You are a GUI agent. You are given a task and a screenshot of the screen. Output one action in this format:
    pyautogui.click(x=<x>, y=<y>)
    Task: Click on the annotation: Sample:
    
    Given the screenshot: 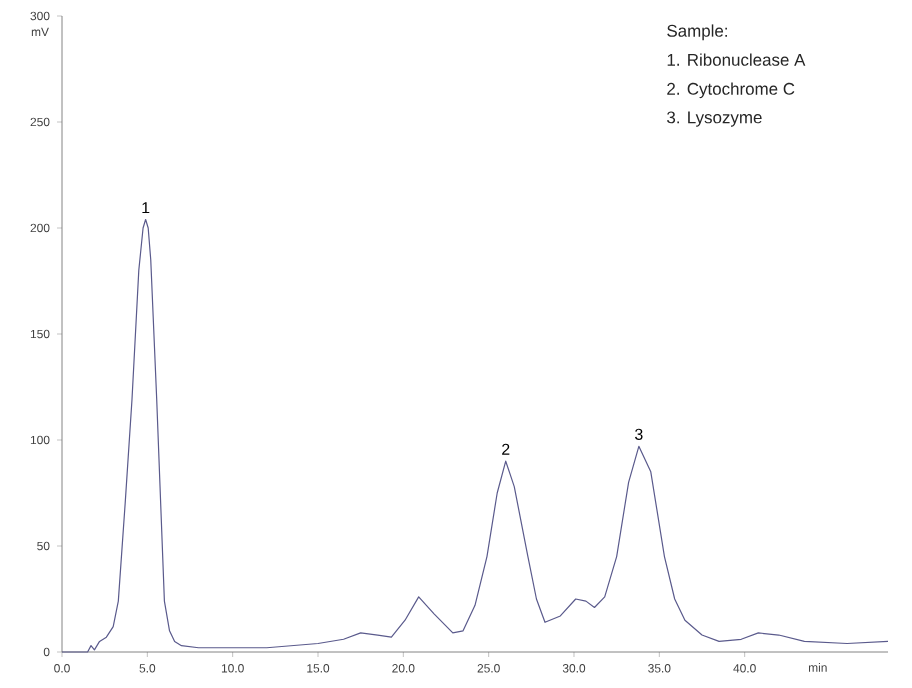 What is the action you would take?
    pyautogui.click(x=697, y=32)
    